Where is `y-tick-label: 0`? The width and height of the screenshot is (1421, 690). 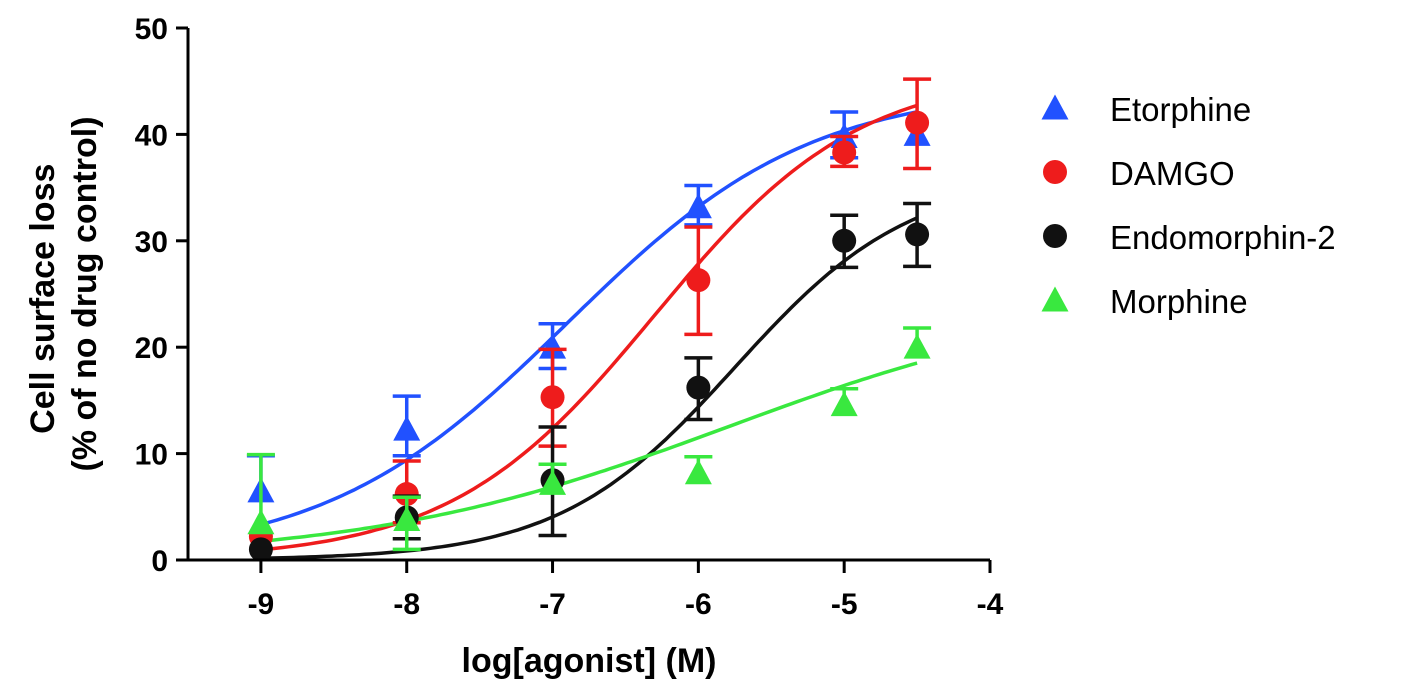 y-tick-label: 0 is located at coordinates (159, 561).